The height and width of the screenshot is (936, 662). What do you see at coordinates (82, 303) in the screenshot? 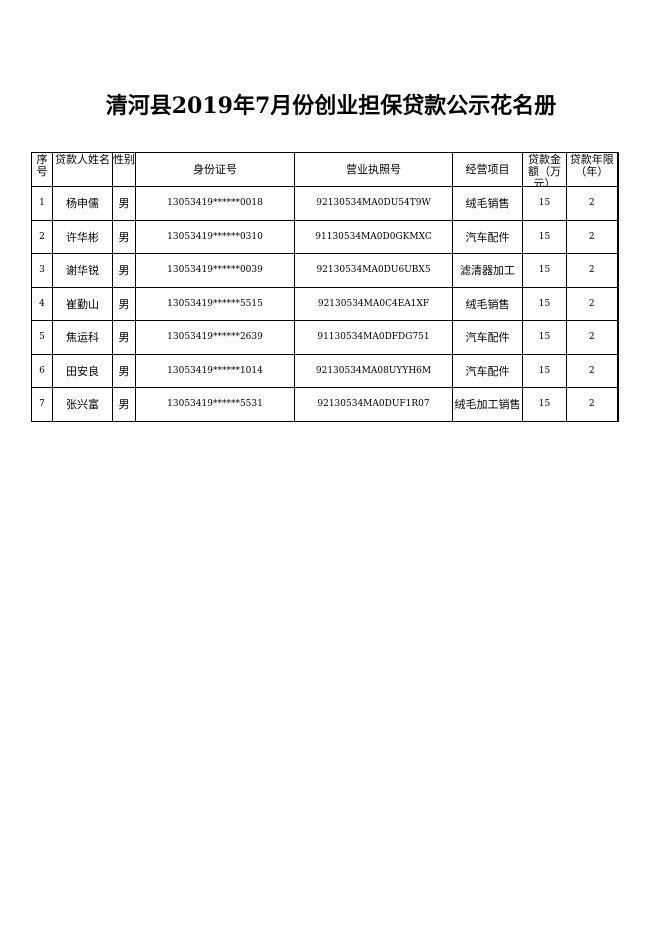
I see `cell-name: 崔勤山` at bounding box center [82, 303].